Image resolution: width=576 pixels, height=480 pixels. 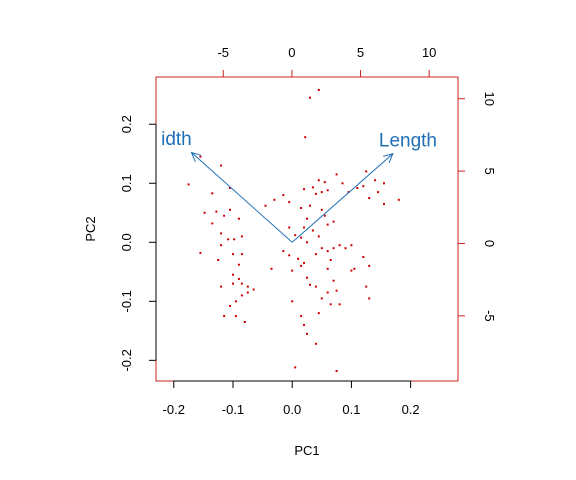 What do you see at coordinates (292, 409) in the screenshot?
I see `x-tick-label: 0.0` at bounding box center [292, 409].